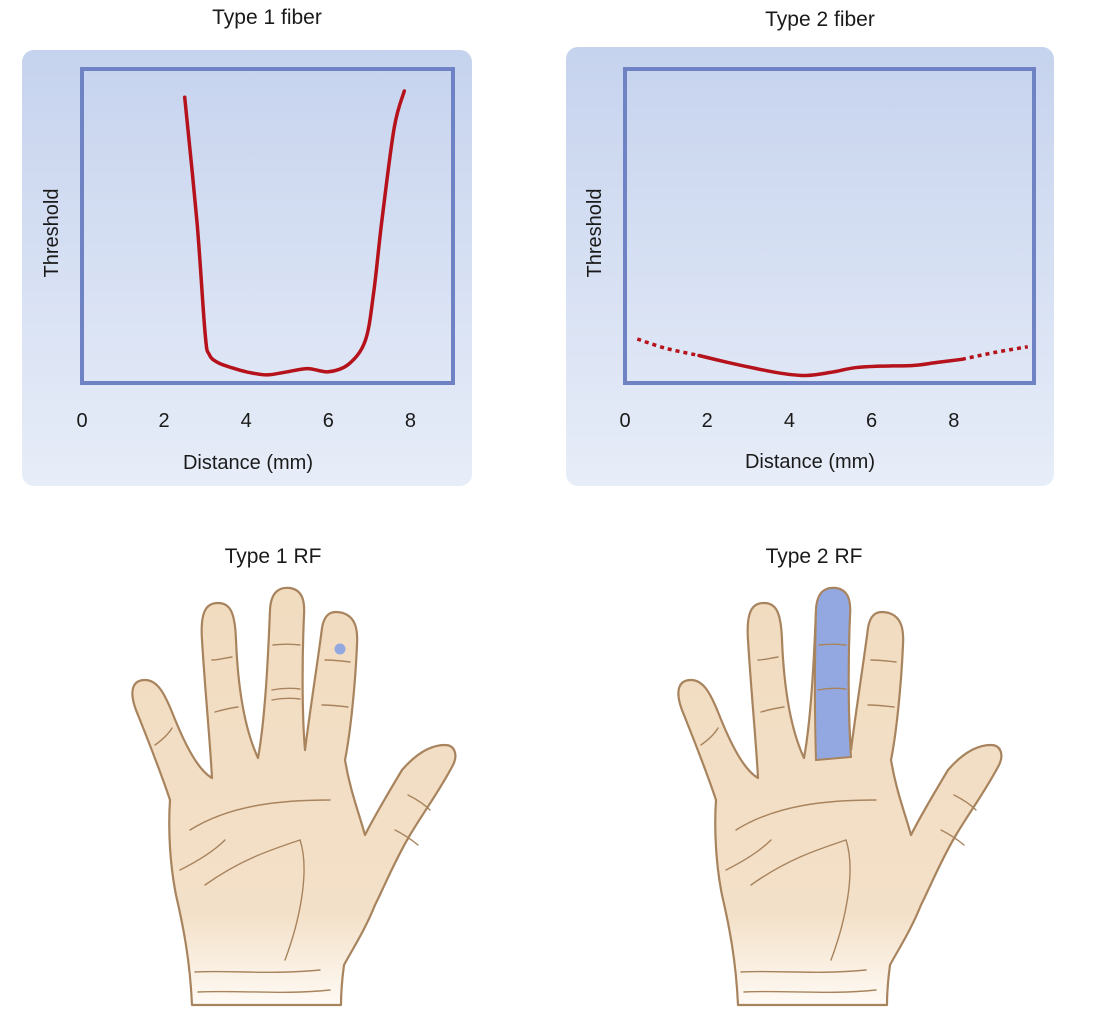 The height and width of the screenshot is (1020, 1095). Describe the element at coordinates (840, 796) in the screenshot. I see `hand-type2` at that location.